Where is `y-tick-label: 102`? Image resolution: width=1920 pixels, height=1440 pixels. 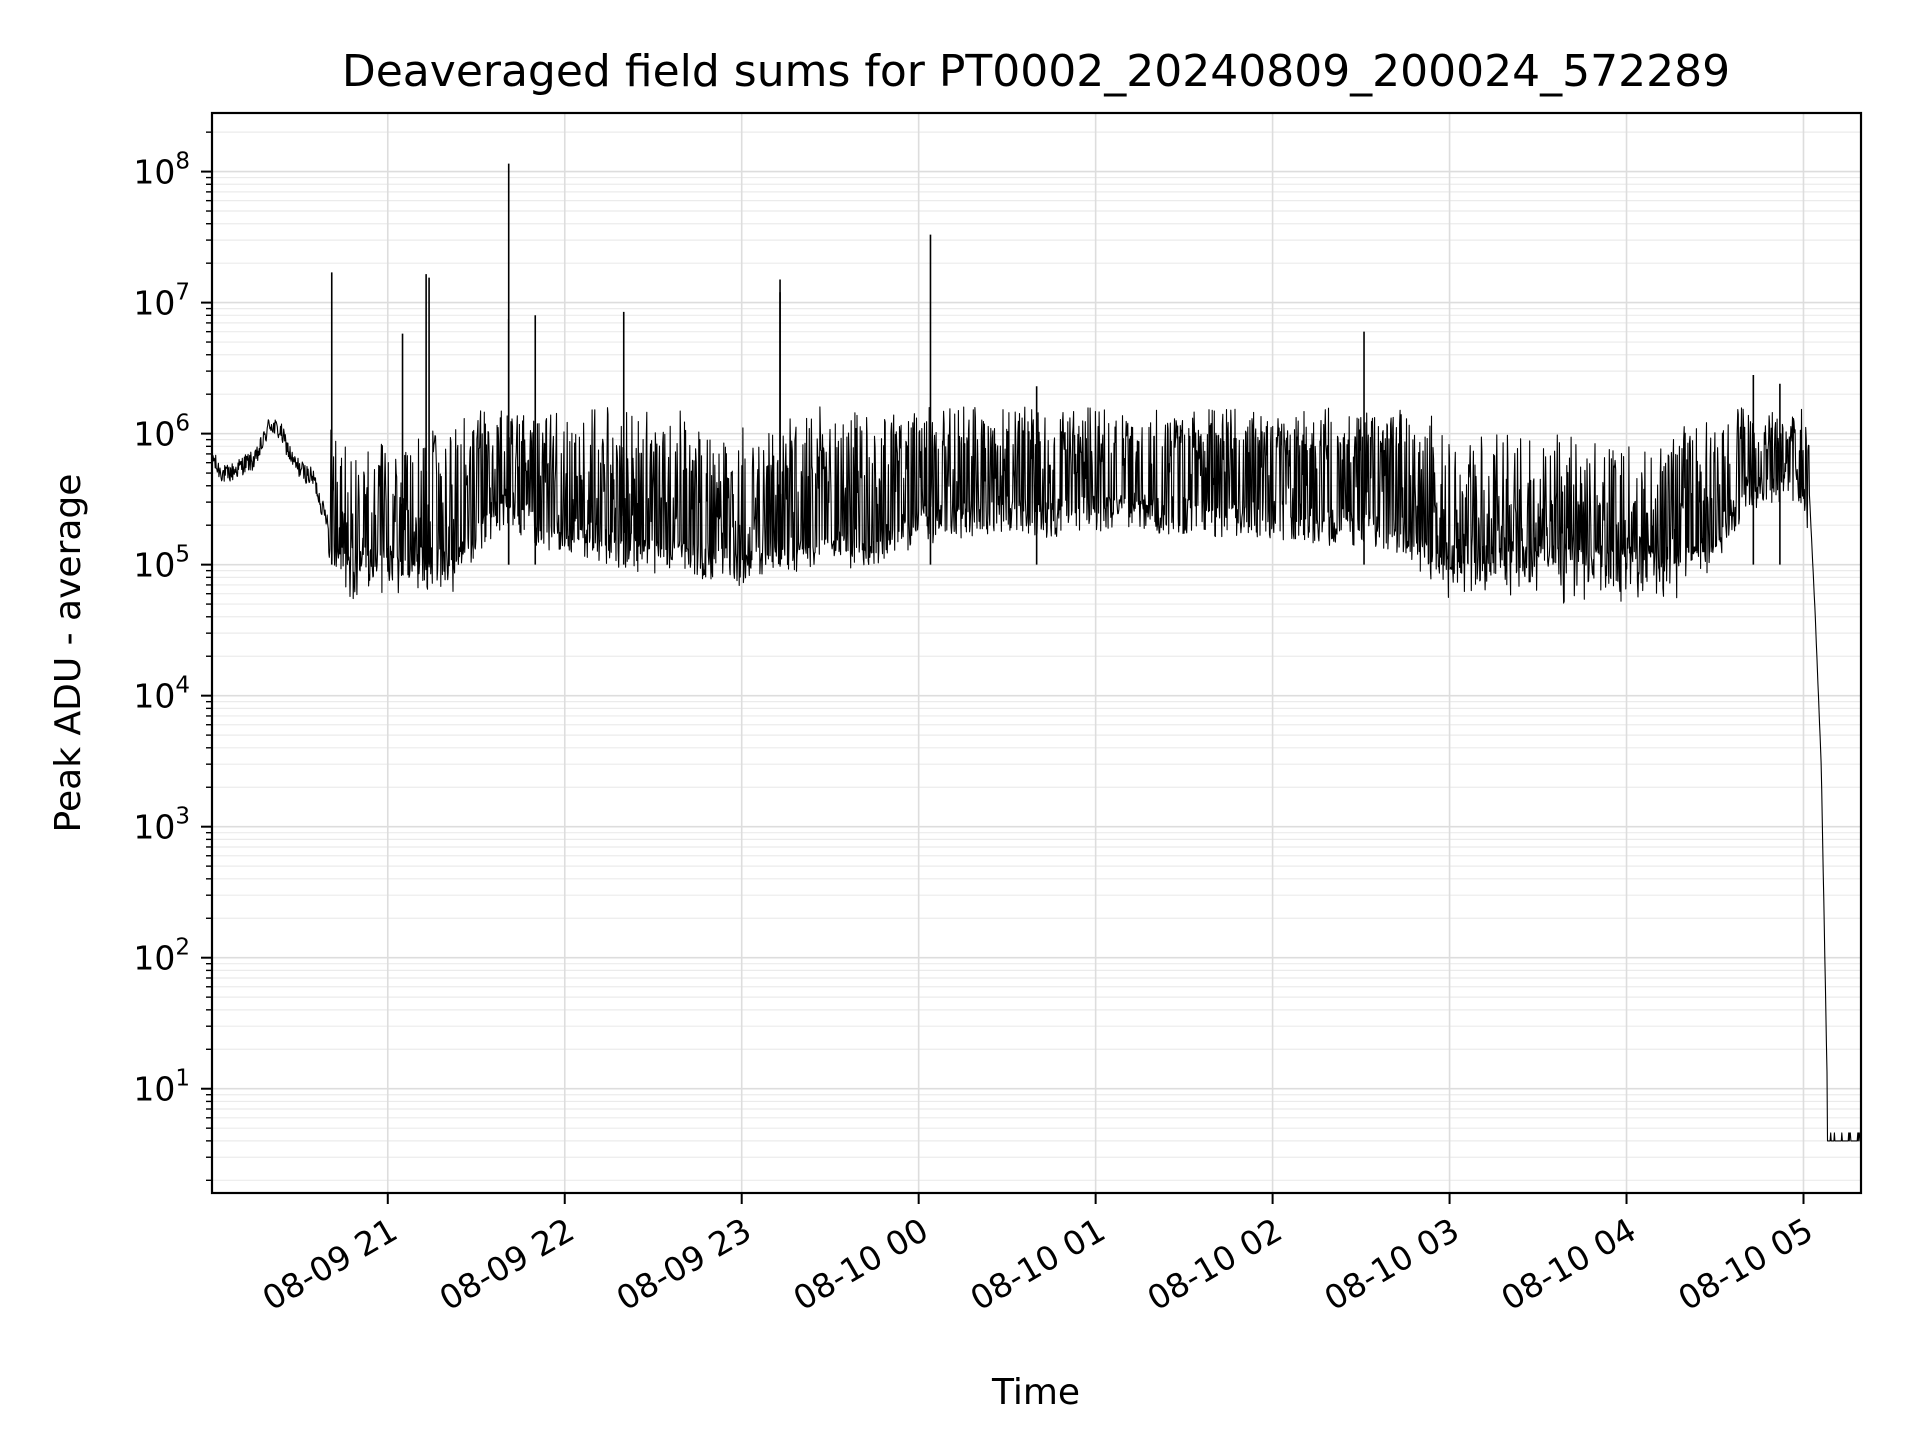 y-tick-label: 102 is located at coordinates (161, 956).